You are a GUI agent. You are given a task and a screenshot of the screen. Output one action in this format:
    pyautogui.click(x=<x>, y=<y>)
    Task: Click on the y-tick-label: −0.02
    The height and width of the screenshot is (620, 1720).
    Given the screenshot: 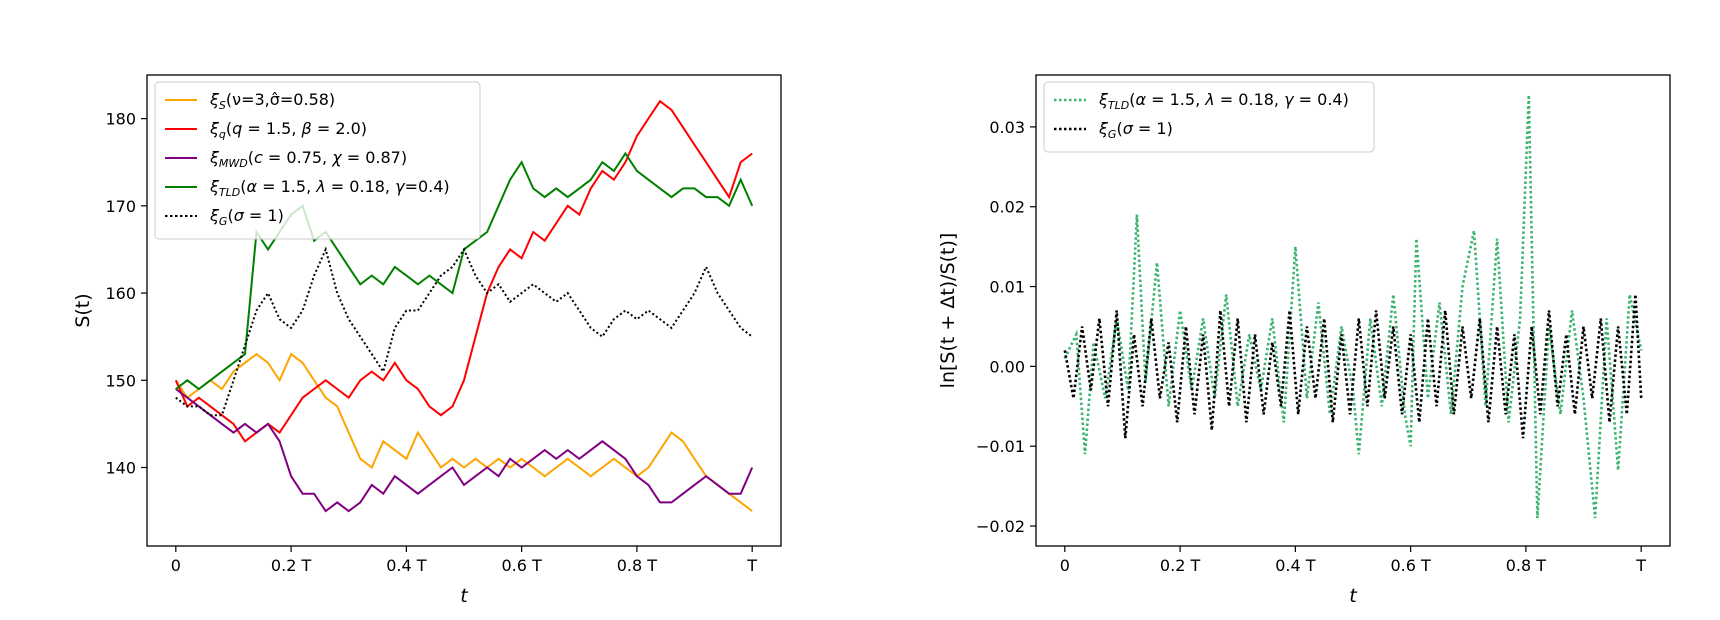 What is the action you would take?
    pyautogui.click(x=1000, y=526)
    